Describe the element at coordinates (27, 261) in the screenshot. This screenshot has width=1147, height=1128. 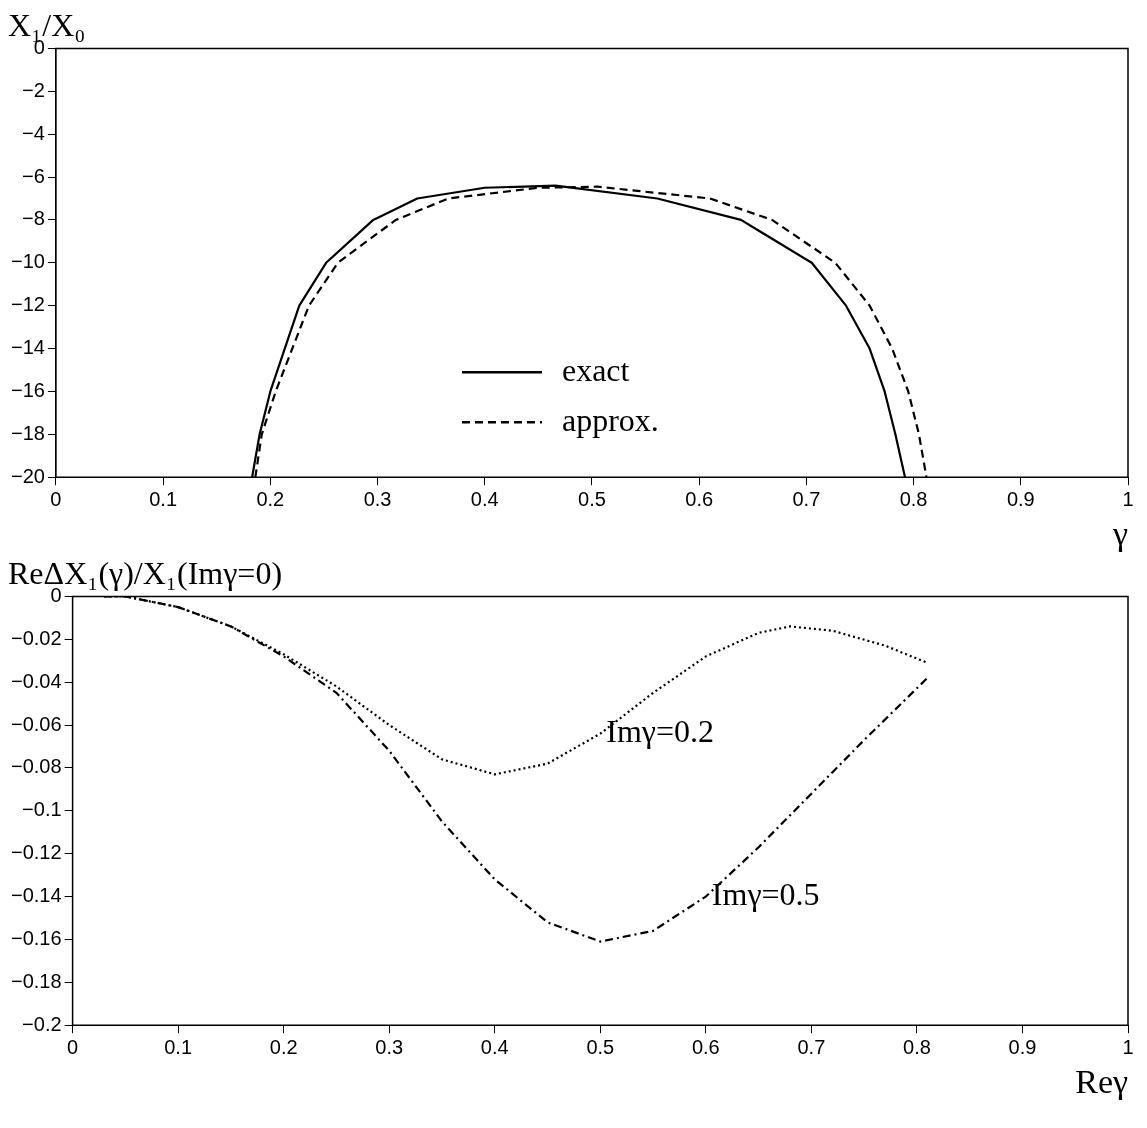
I see `y-tick-label: −10` at that location.